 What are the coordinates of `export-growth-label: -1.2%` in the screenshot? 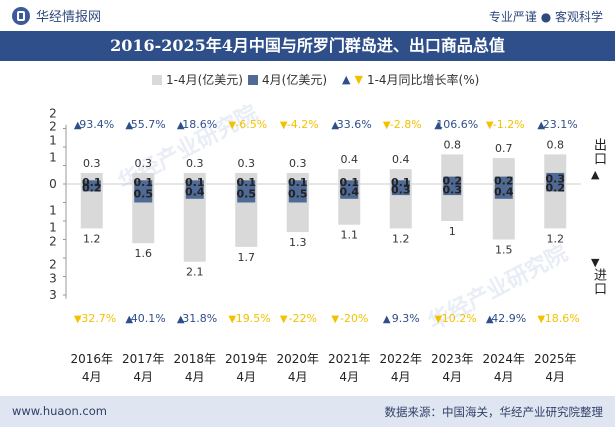 It's located at (509, 124).